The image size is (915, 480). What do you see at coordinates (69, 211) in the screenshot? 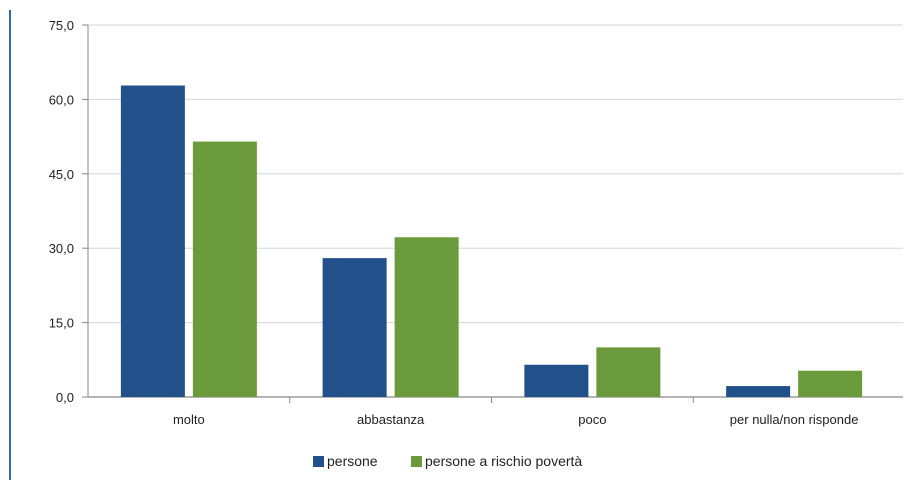
I see `y-axis: 0,0 15,0 30,0 45,0 60,0 75,0` at bounding box center [69, 211].